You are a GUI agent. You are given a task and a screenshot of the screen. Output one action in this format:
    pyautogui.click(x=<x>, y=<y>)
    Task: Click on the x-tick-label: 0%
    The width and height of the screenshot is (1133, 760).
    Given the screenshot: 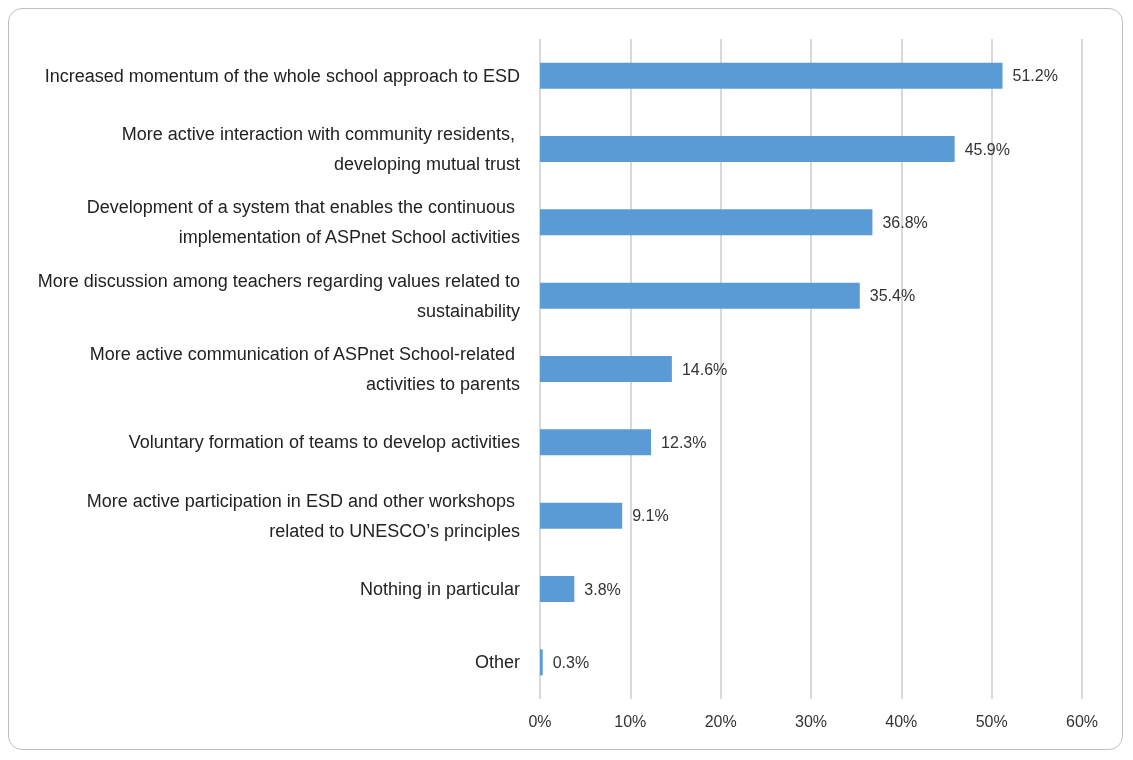 What is the action you would take?
    pyautogui.click(x=540, y=721)
    